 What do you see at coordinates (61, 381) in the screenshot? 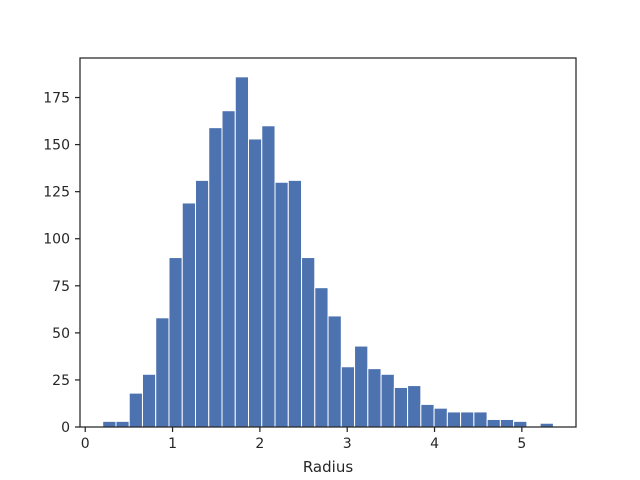
I see `y-tick-label: 25` at bounding box center [61, 381].